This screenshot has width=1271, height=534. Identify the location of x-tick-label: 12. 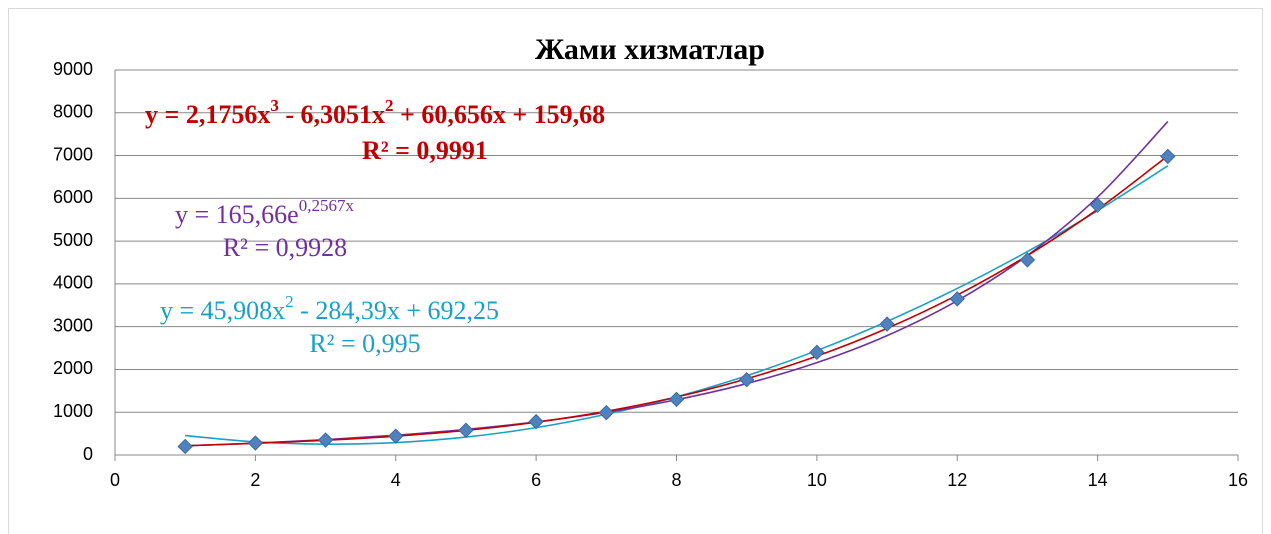
(957, 480).